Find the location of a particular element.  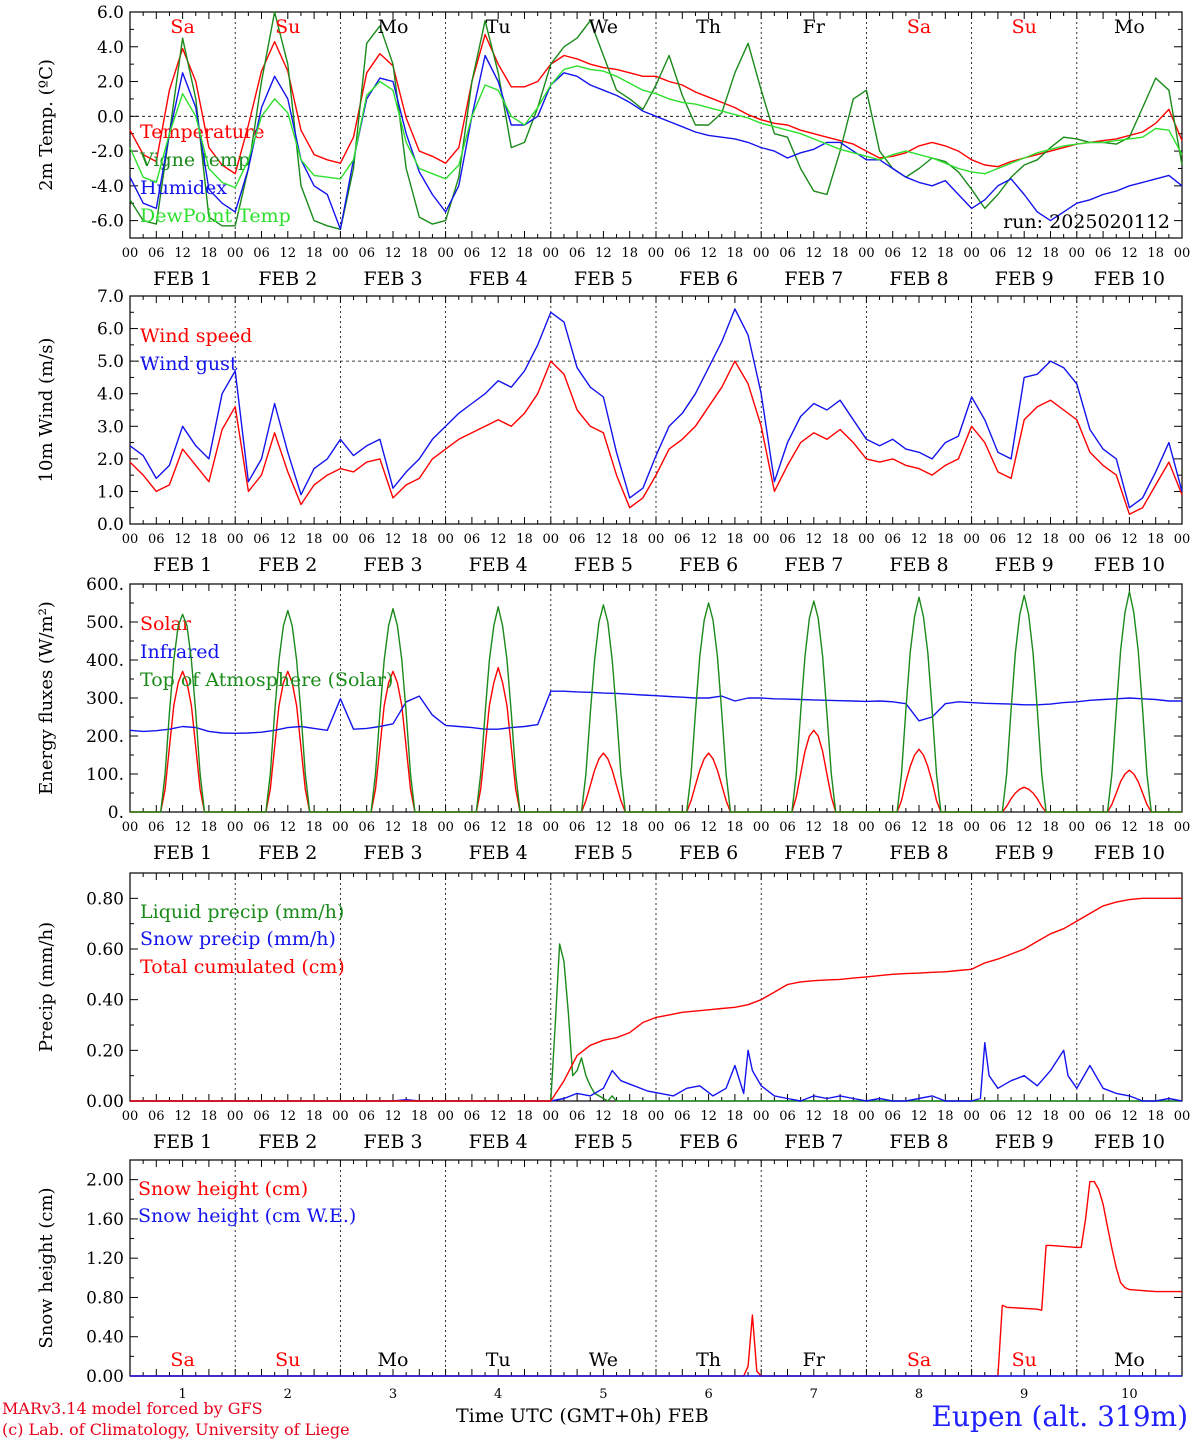

y-tick-label: 0.00 is located at coordinates (105, 1377).